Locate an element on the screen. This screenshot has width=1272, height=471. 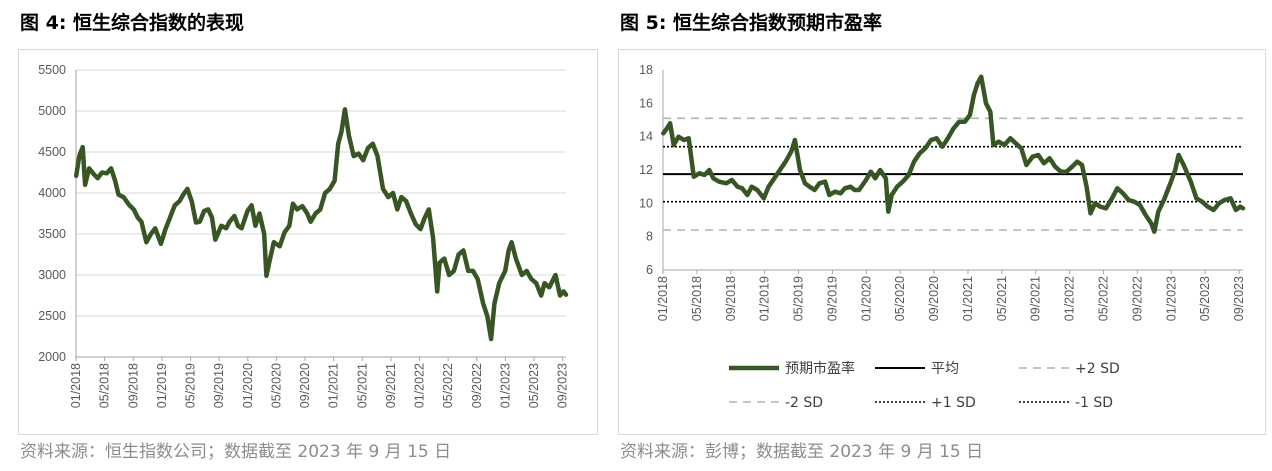
legend-label: -2 SD is located at coordinates (804, 403).